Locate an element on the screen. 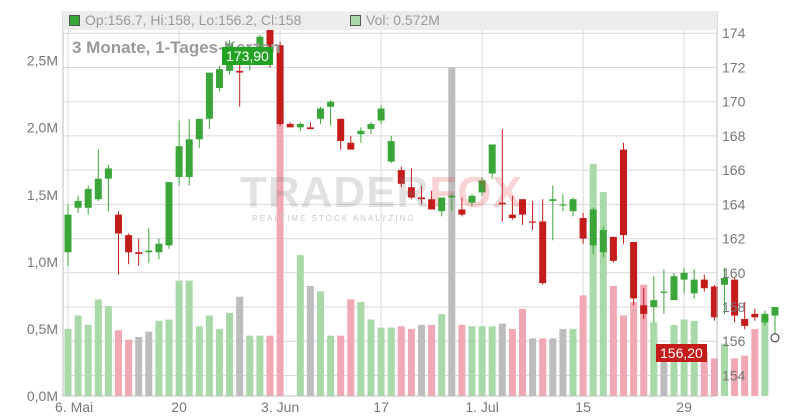  x-tick-label: 6. Mai is located at coordinates (74, 407).